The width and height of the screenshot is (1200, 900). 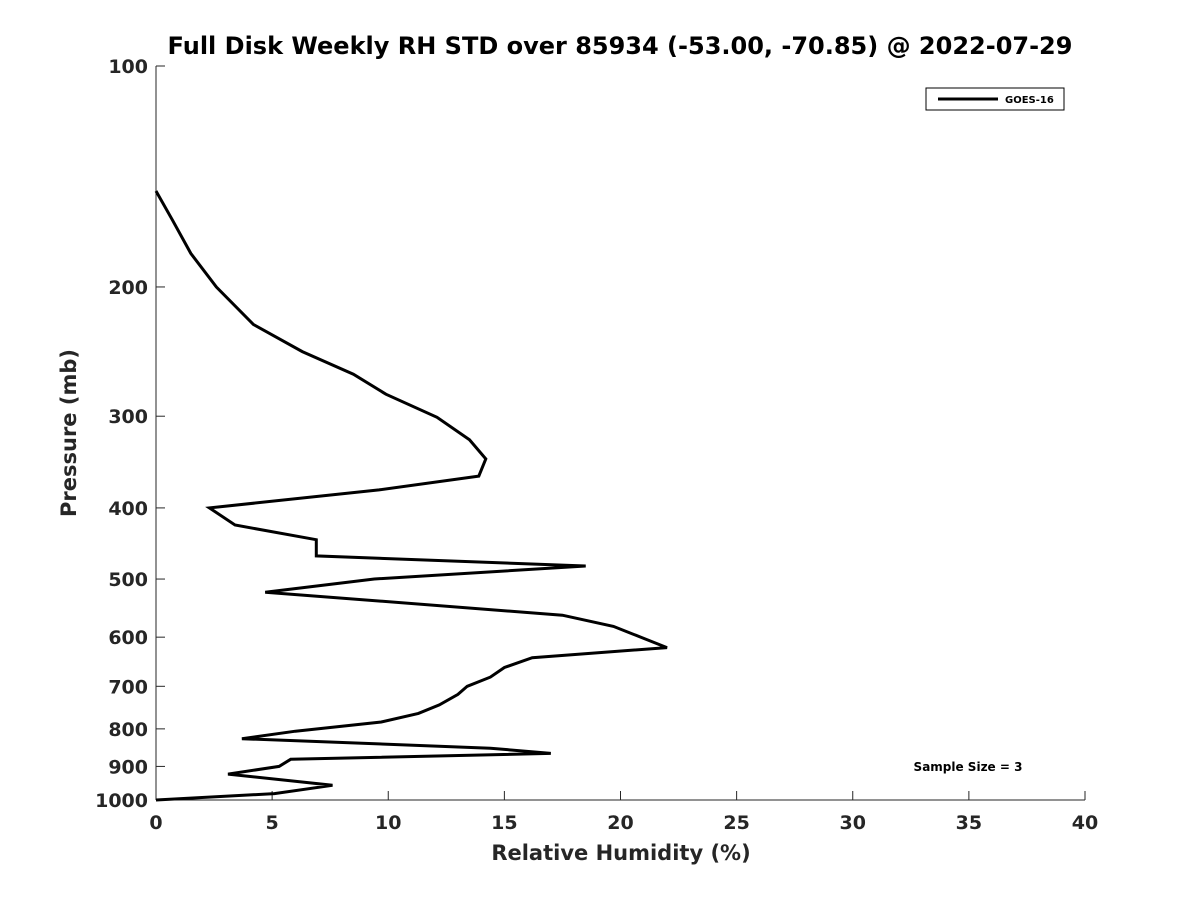 I want to click on x-tick-label: 20, so click(x=620, y=823).